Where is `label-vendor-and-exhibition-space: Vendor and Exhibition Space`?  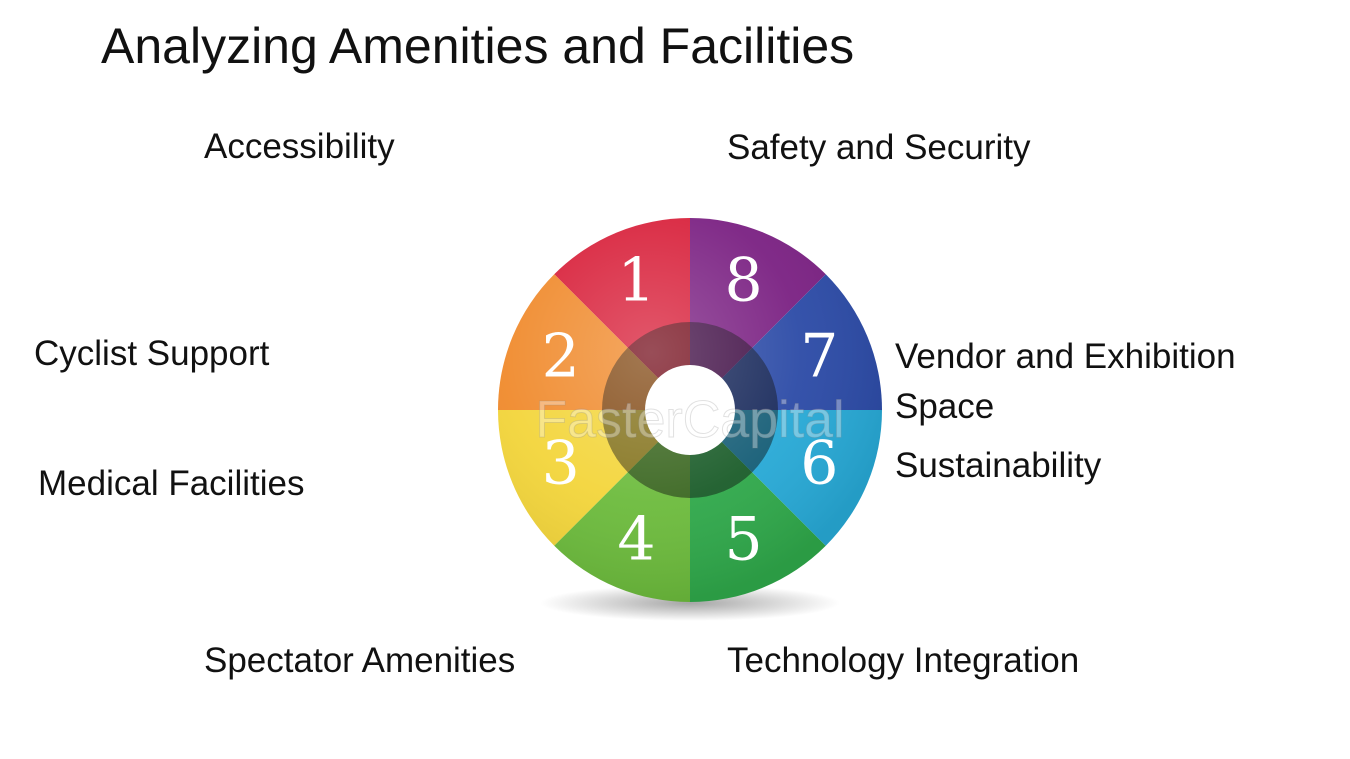 label-vendor-and-exhibition-space: Vendor and Exhibition Space is located at coordinates (1065, 381).